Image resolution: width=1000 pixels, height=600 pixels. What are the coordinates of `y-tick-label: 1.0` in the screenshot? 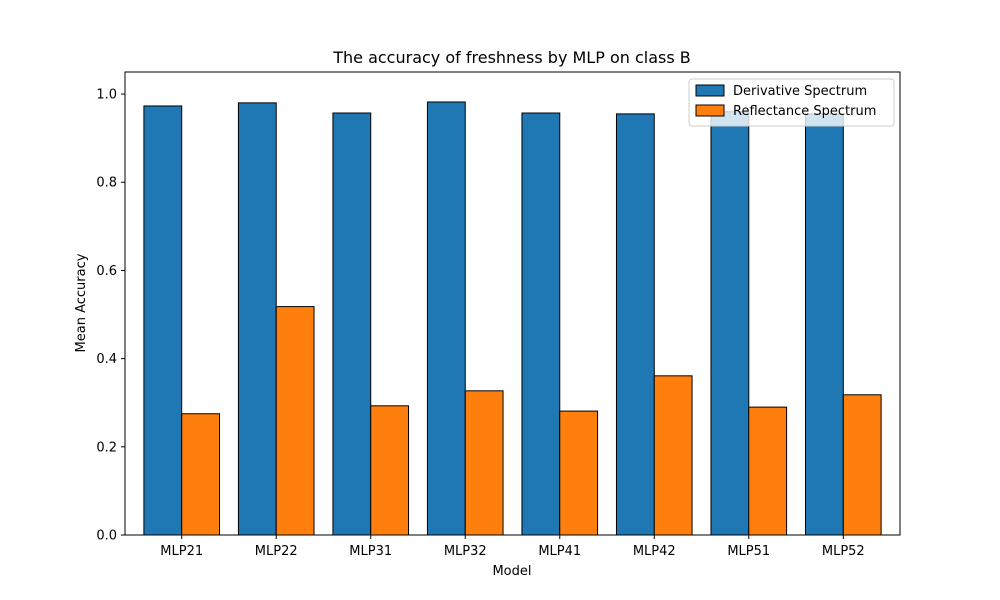 It's located at (106, 95).